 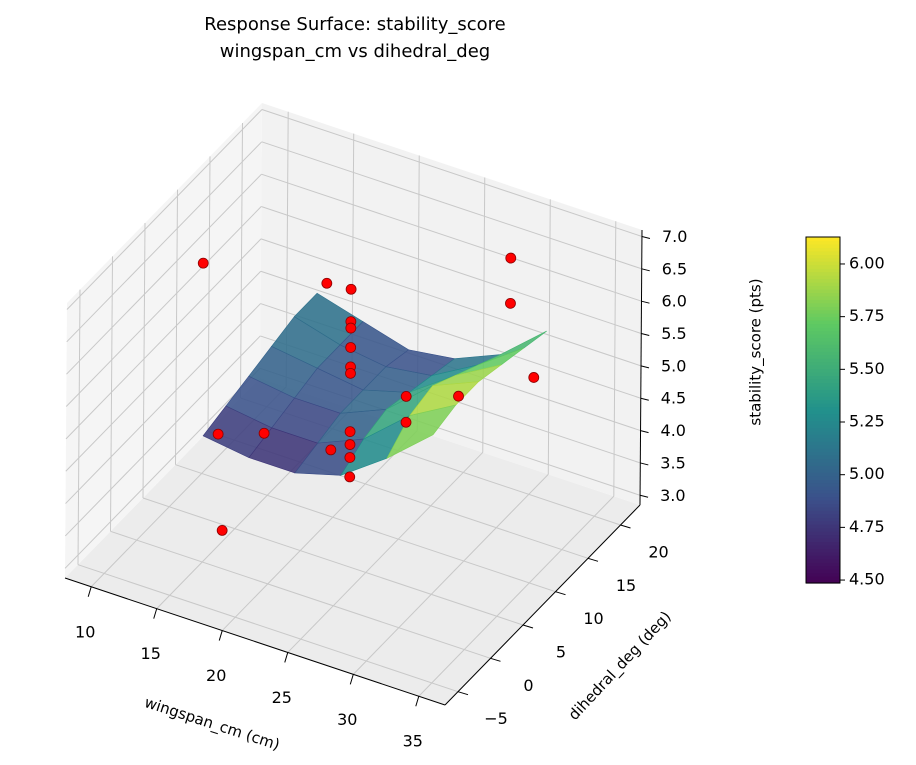 What do you see at coordinates (255, 641) in the screenshot?
I see `x-axis-line` at bounding box center [255, 641].